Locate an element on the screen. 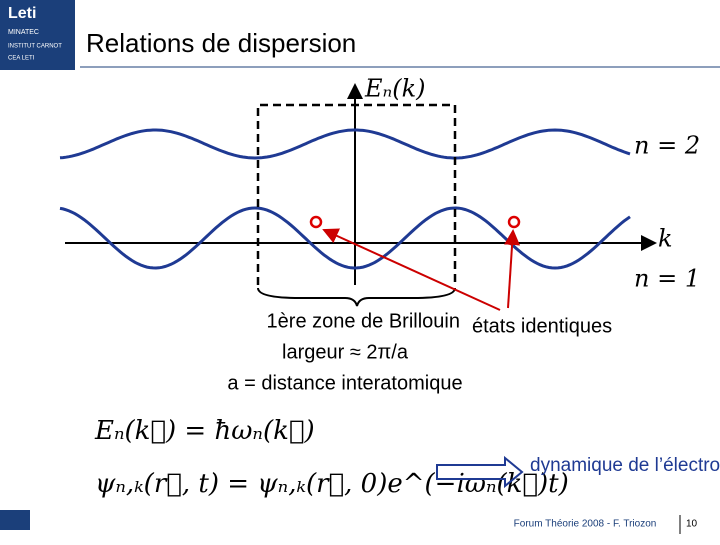 The image size is (720, 545). title: Relations de dispersion is located at coordinates (221, 43).